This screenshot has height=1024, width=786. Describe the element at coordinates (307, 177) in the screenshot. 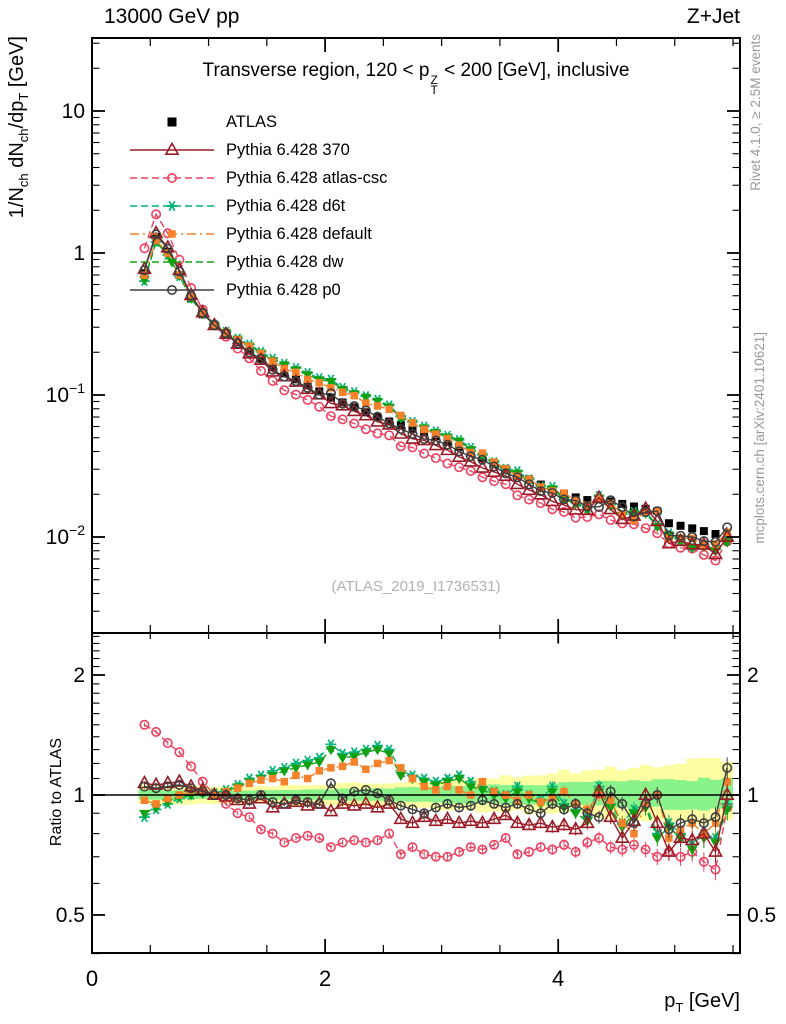

I see `legend-label: Pythia 6.428 atlas-csc` at that location.